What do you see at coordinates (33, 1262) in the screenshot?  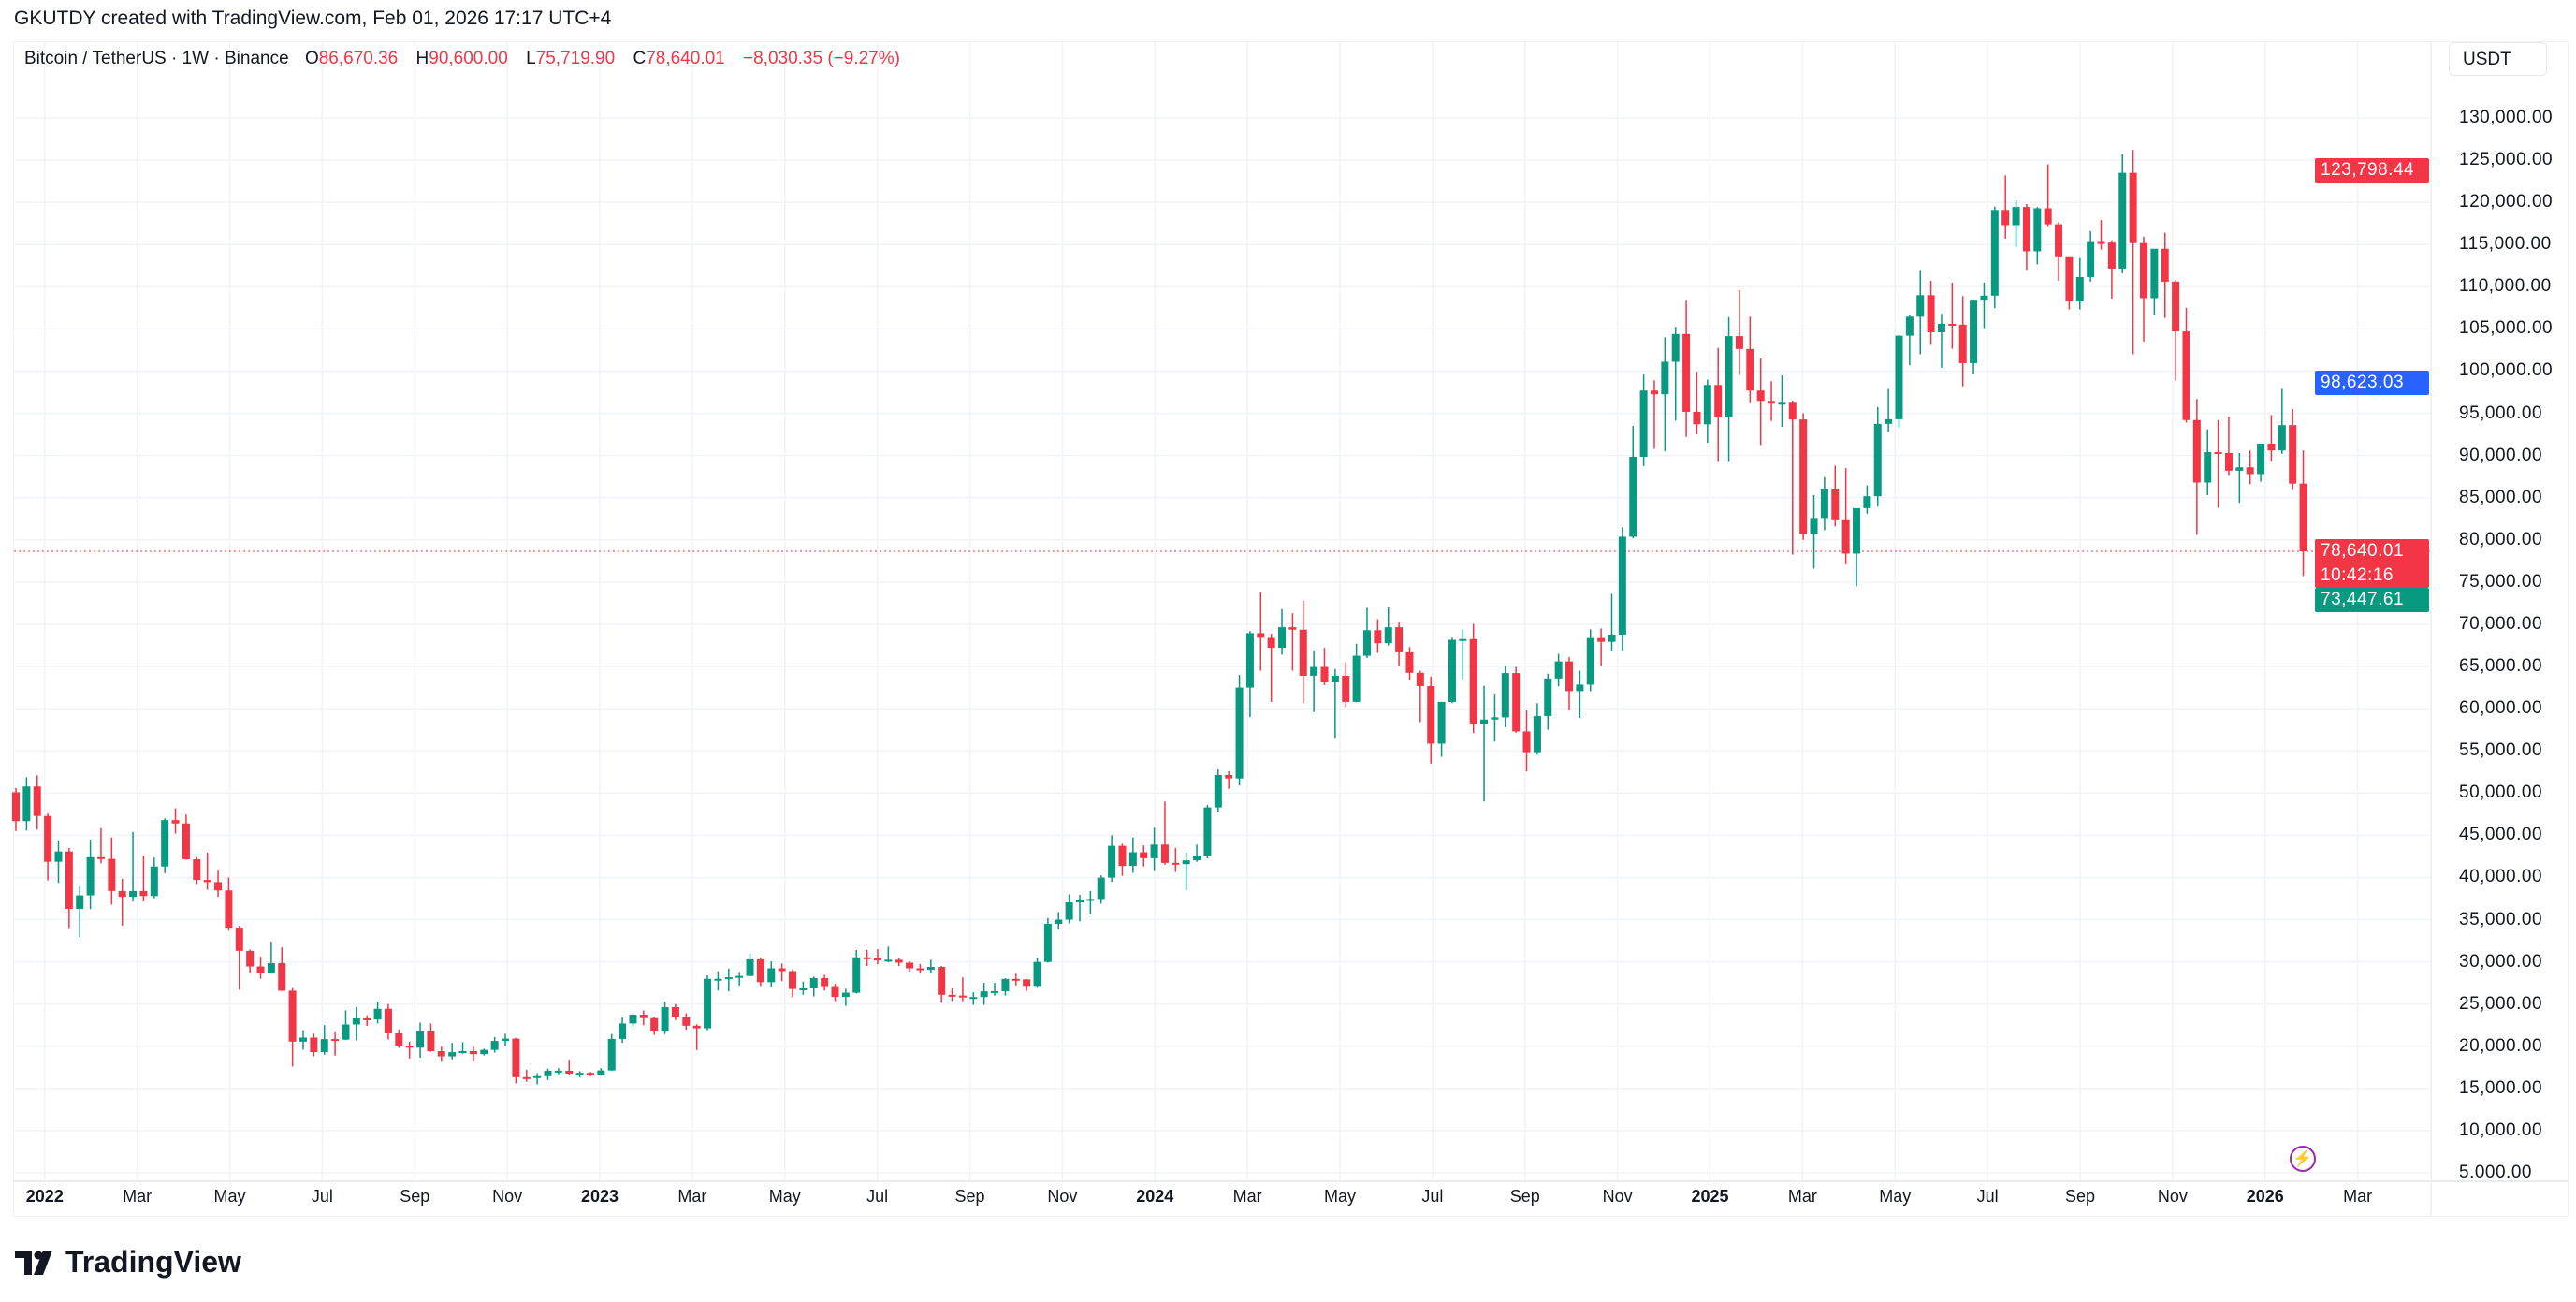 I see `tradingview-logo-icon` at bounding box center [33, 1262].